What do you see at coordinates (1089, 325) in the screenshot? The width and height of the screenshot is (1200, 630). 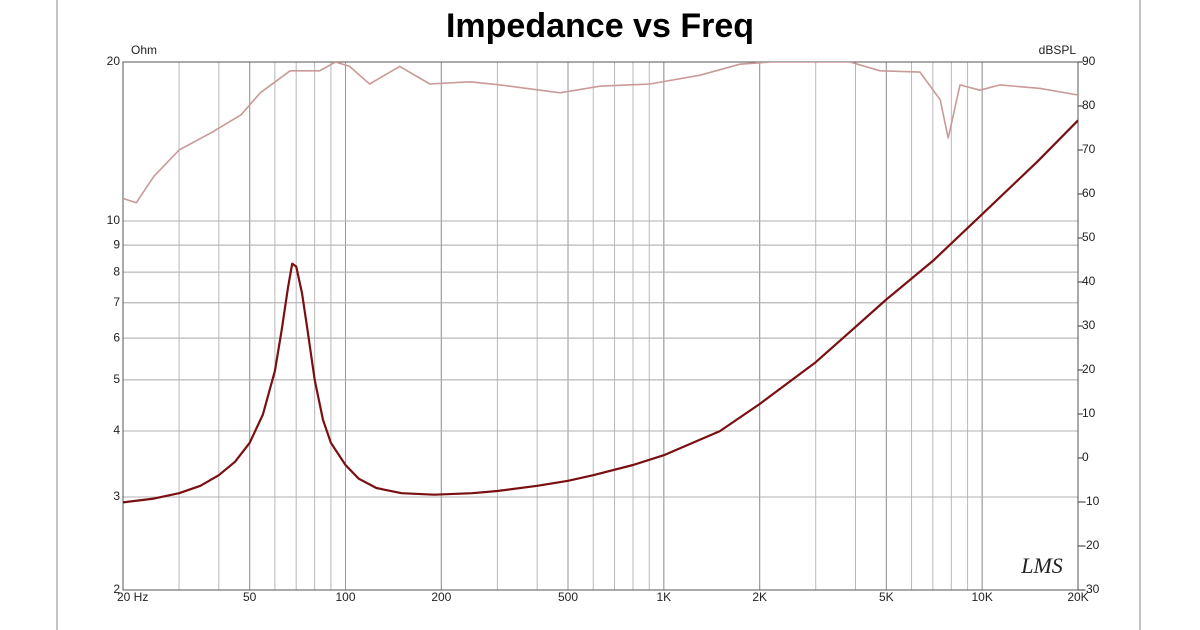 I see `y2-tick-label: 30` at bounding box center [1089, 325].